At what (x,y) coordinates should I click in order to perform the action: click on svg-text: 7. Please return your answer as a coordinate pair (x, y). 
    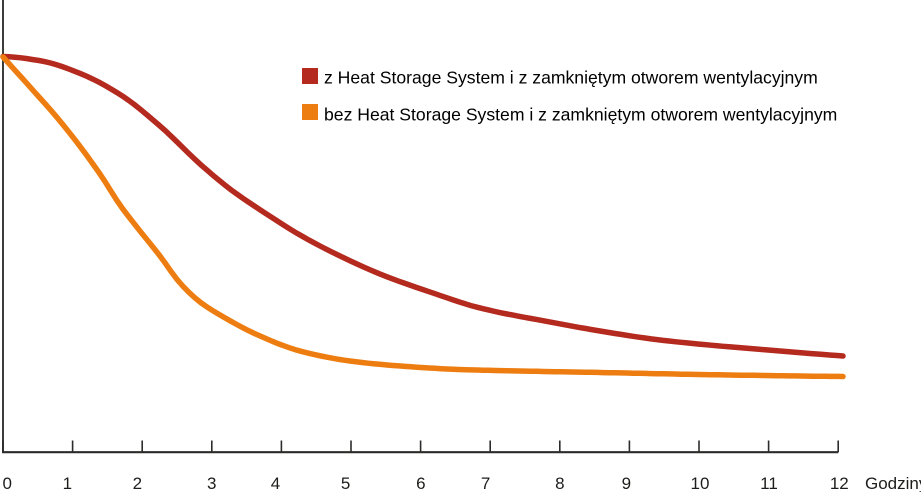
    Looking at the image, I should click on (485, 483).